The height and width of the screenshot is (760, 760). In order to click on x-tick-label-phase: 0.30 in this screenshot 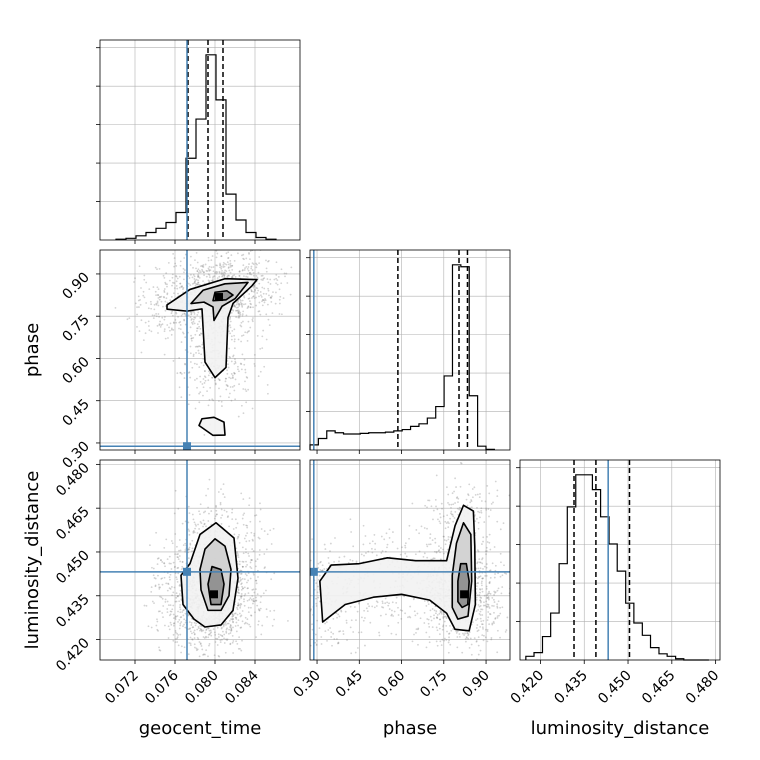, I will do `click(307, 684)`.